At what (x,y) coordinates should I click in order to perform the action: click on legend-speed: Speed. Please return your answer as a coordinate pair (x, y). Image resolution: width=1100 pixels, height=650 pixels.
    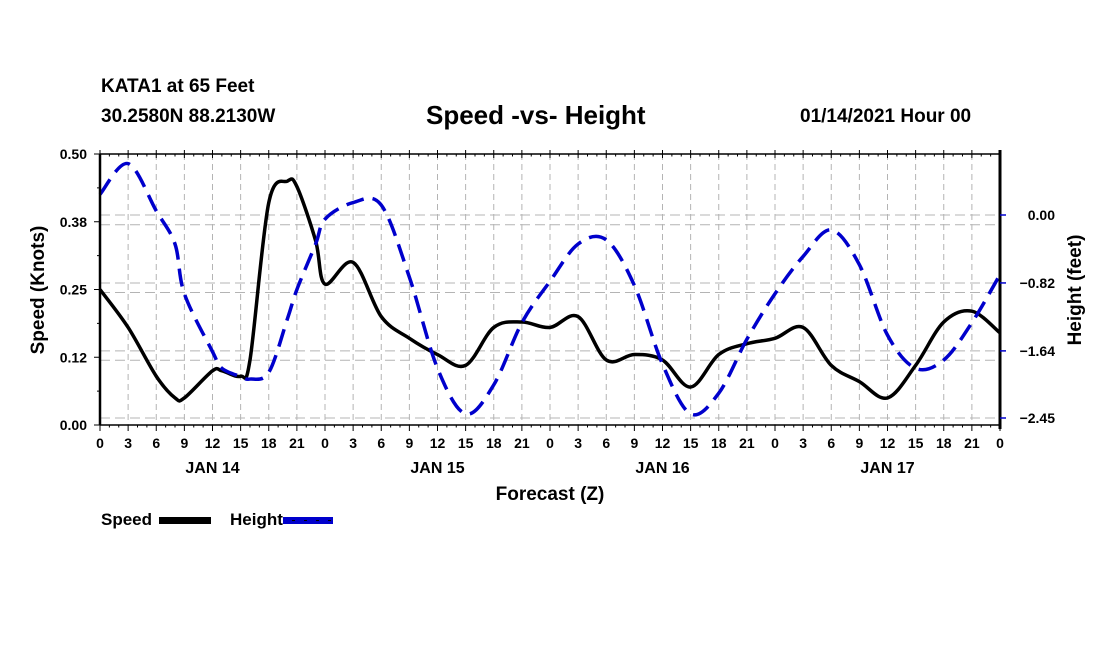
    Looking at the image, I should click on (156, 520).